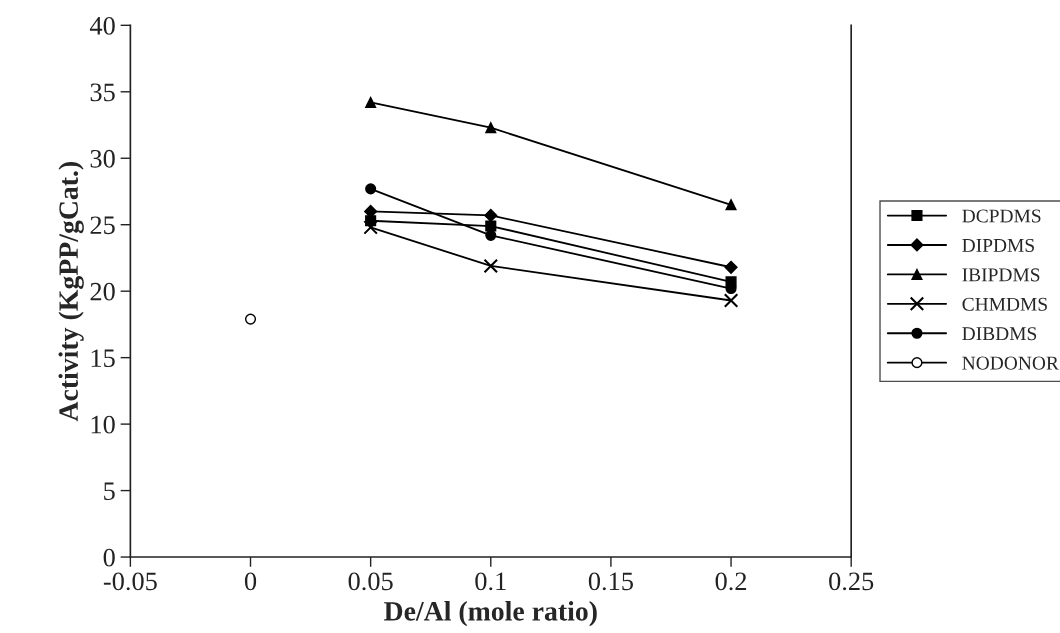 The height and width of the screenshot is (633, 1060). I want to click on y-tick-label: 10, so click(103, 424).